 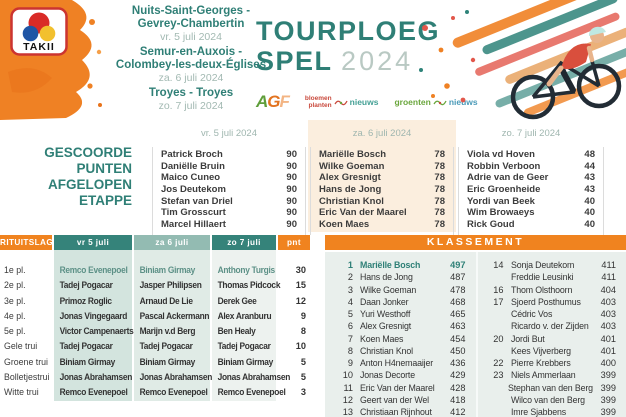 What do you see at coordinates (169, 331) in the screenshot?
I see `rider-name: Marijn v.d Berg` at bounding box center [169, 331].